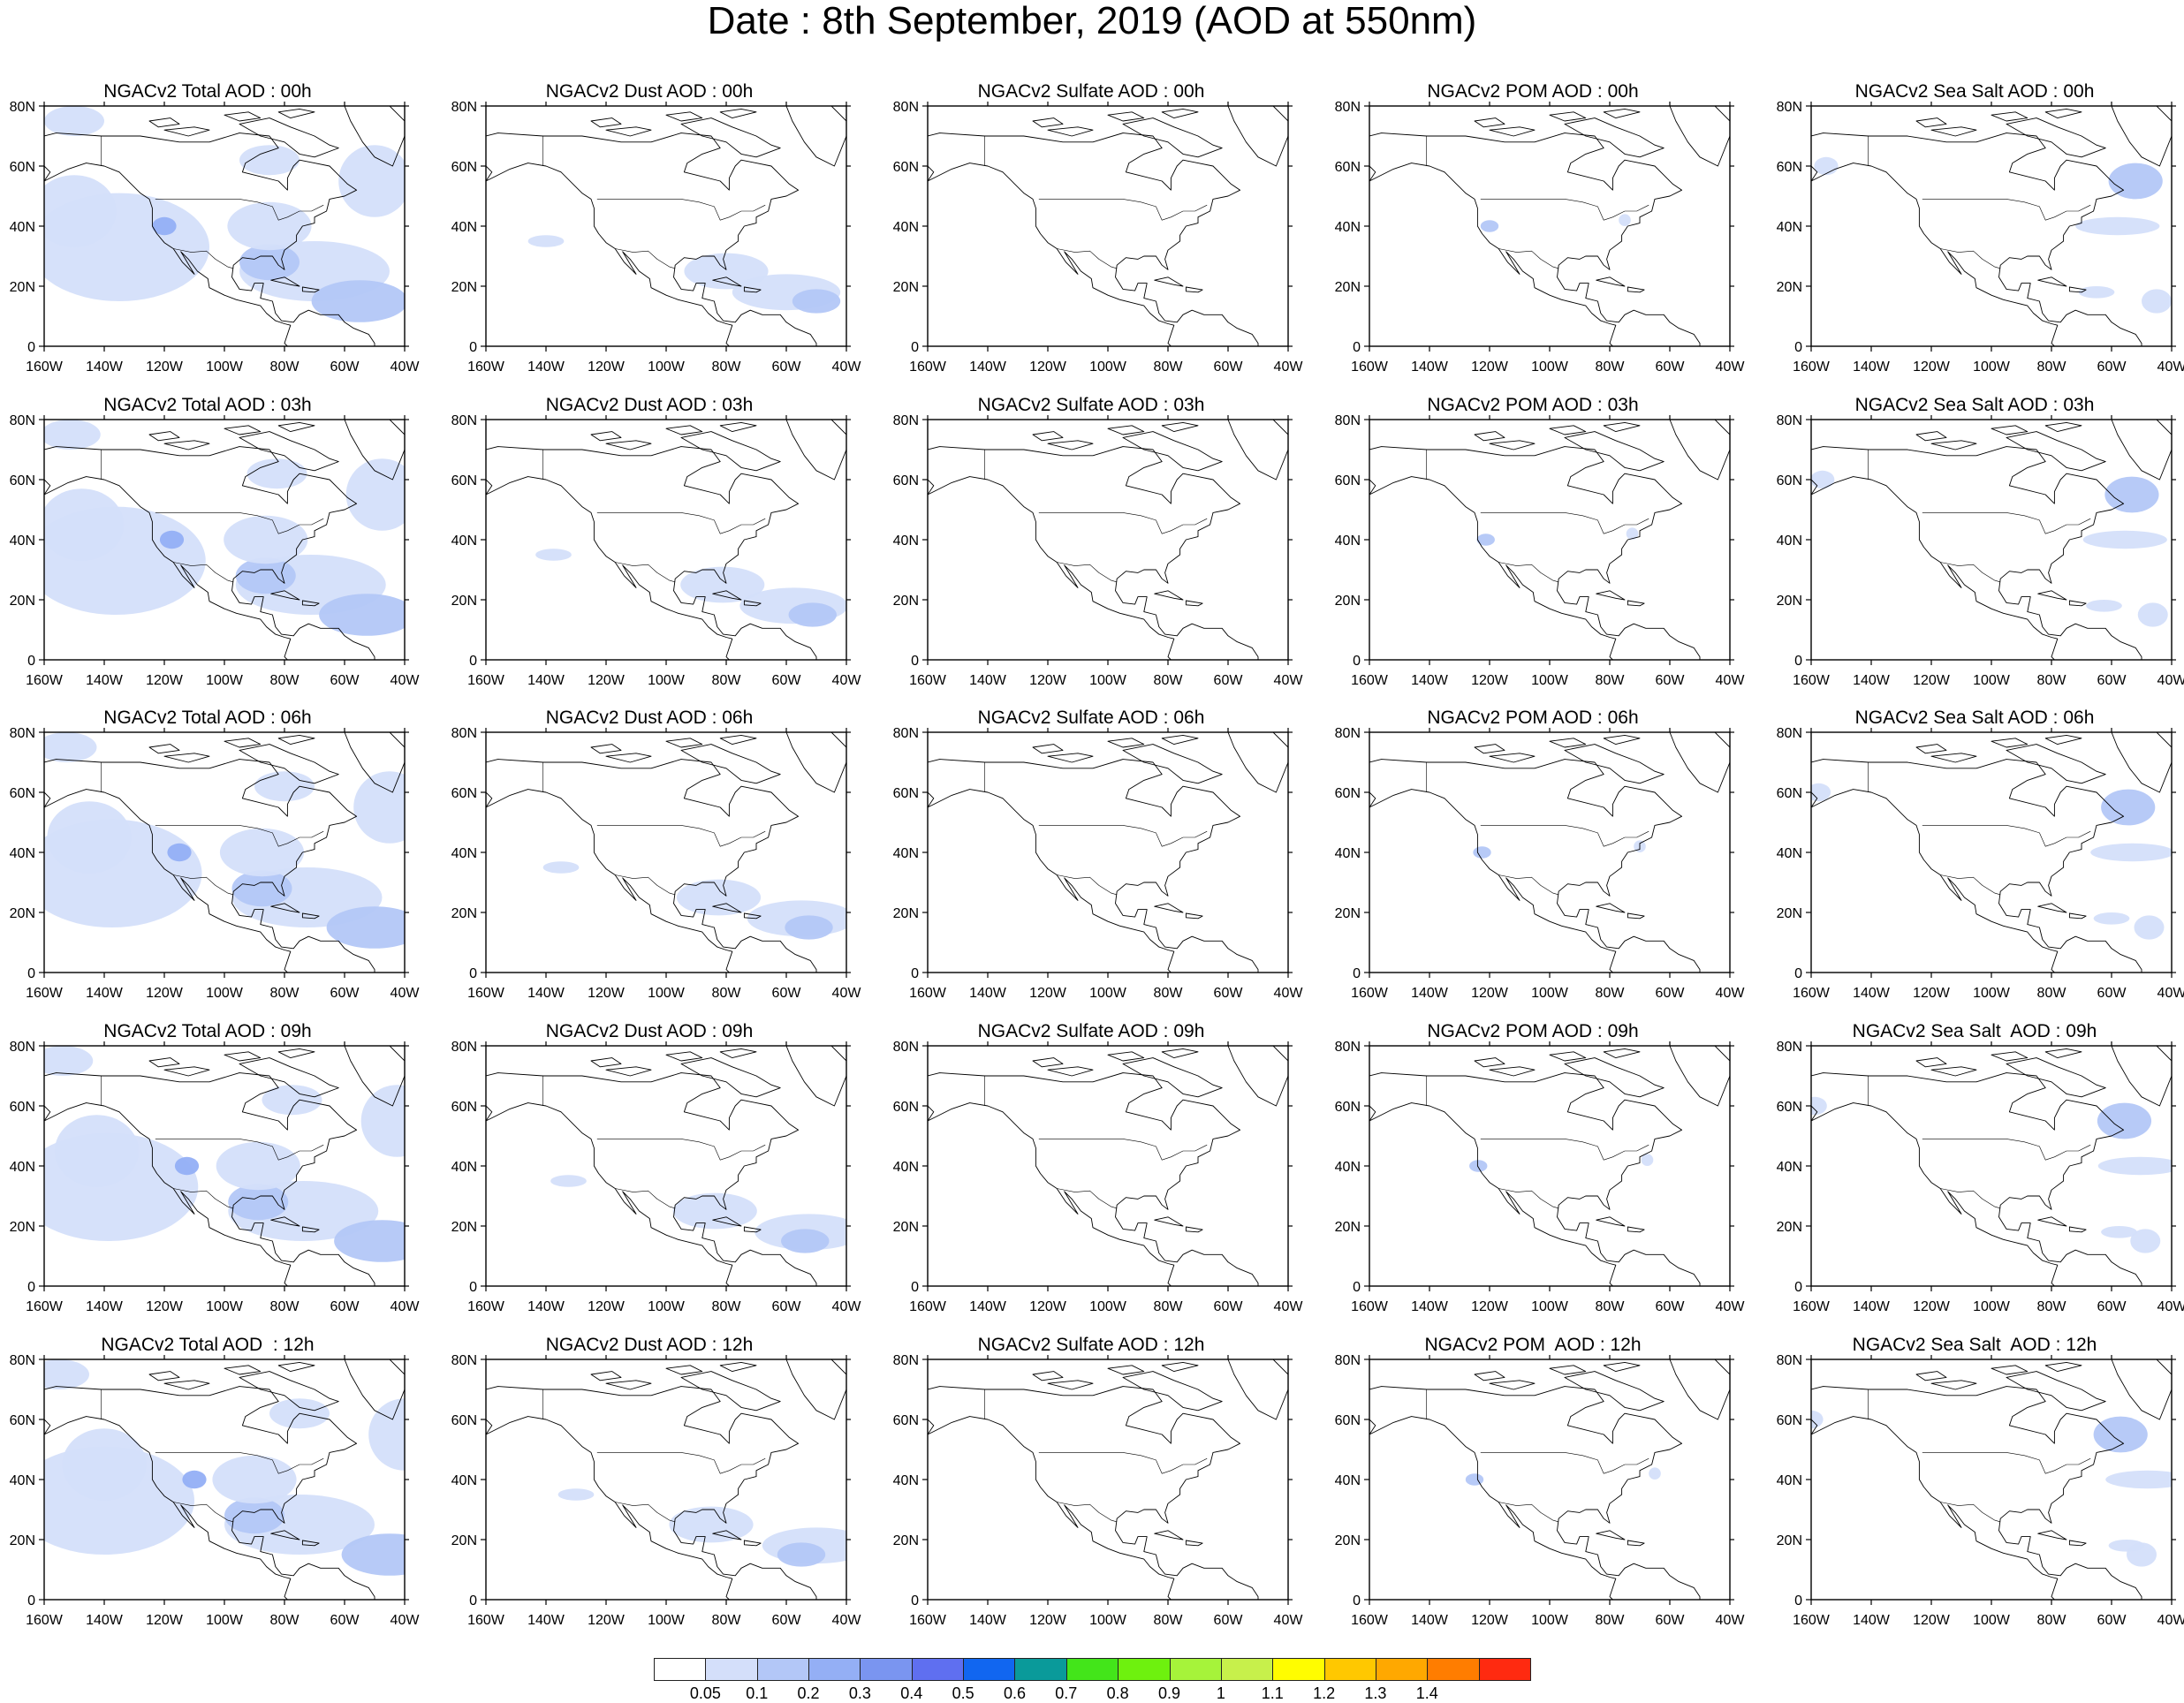 This screenshot has height=1703, width=2184. Describe the element at coordinates (649, 1345) in the screenshot. I see `panel-title: NGACv2 Dust AOD : 12h` at that location.